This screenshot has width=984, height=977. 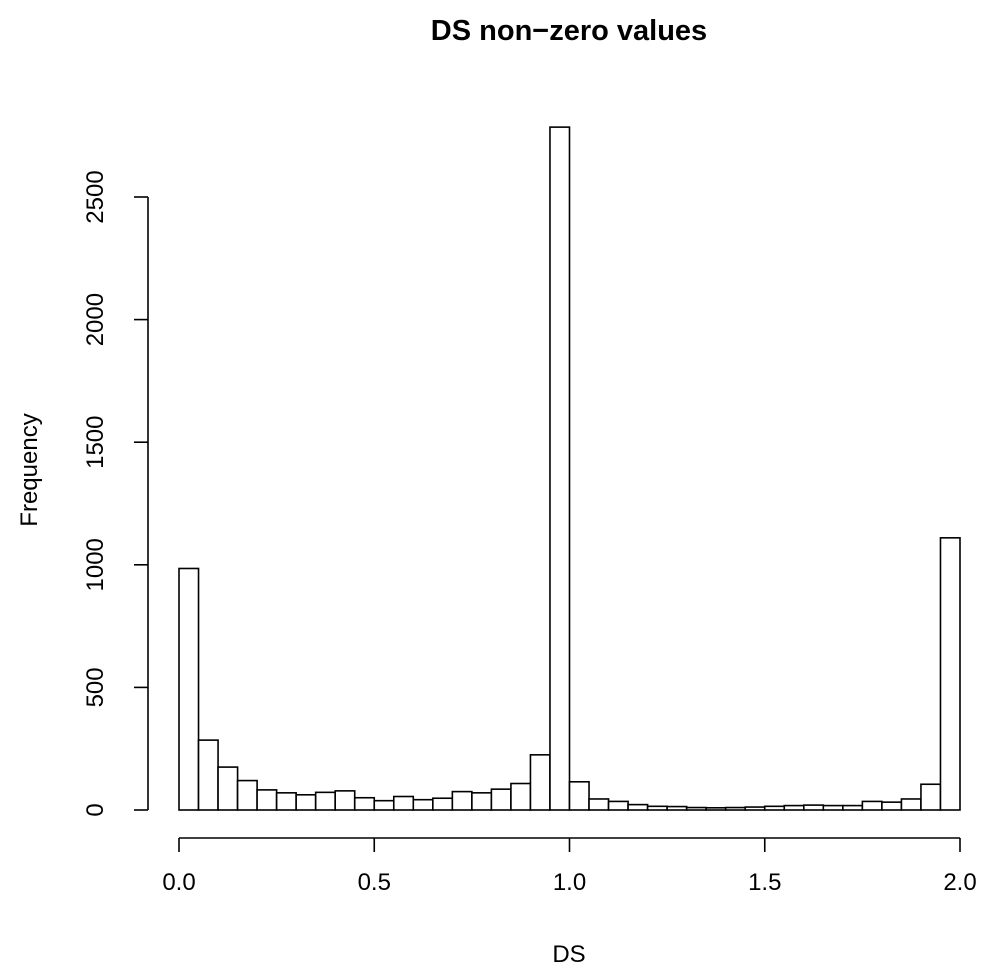 What do you see at coordinates (95, 442) in the screenshot?
I see `y-tick-label: 1500` at bounding box center [95, 442].